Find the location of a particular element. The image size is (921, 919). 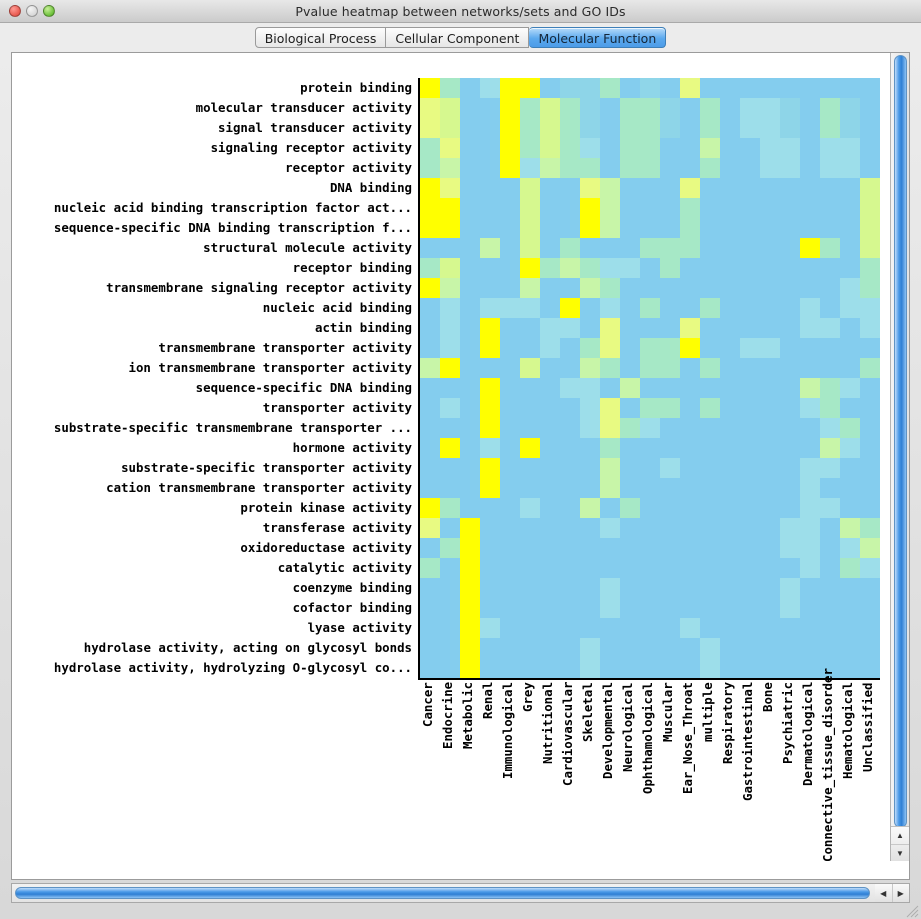

minimize-button is located at coordinates (32, 11).